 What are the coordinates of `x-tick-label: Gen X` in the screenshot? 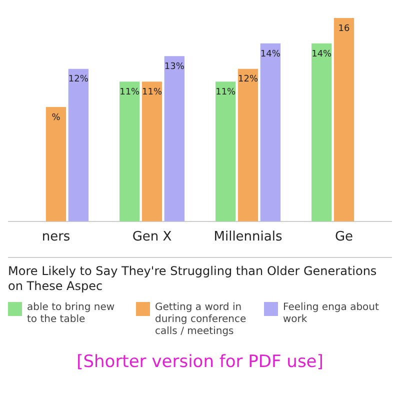 It's located at (152, 237).